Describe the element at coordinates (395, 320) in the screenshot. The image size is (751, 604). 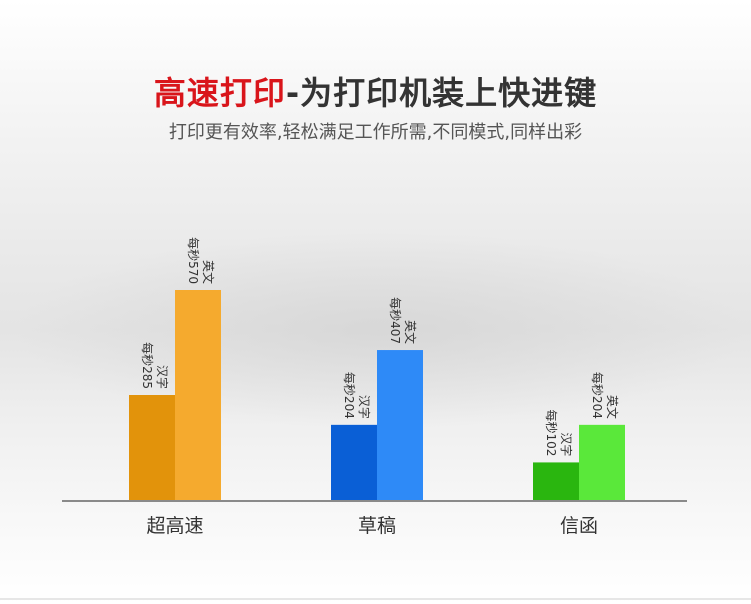
I see `data-label-value: 每秒407` at that location.